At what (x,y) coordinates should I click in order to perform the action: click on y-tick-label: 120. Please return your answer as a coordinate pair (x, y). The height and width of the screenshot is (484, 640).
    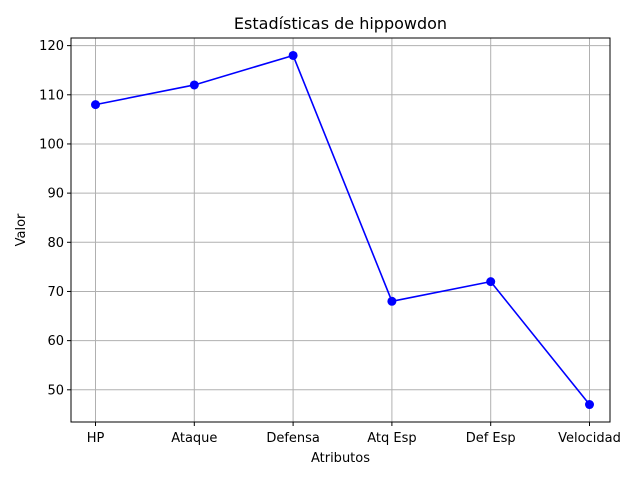
    Looking at the image, I should click on (51, 46).